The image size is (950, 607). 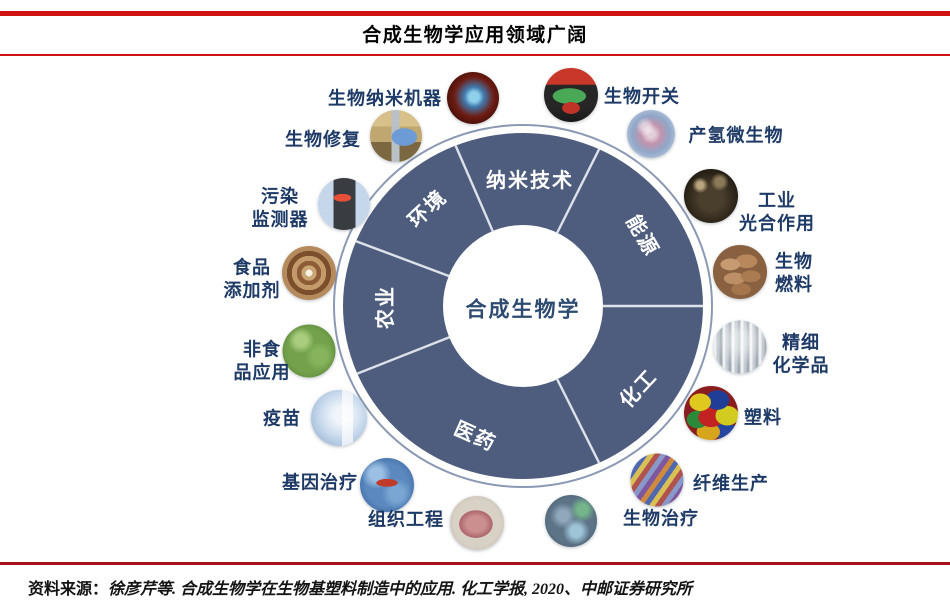 I want to click on bio-switch-icon, so click(x=571, y=95).